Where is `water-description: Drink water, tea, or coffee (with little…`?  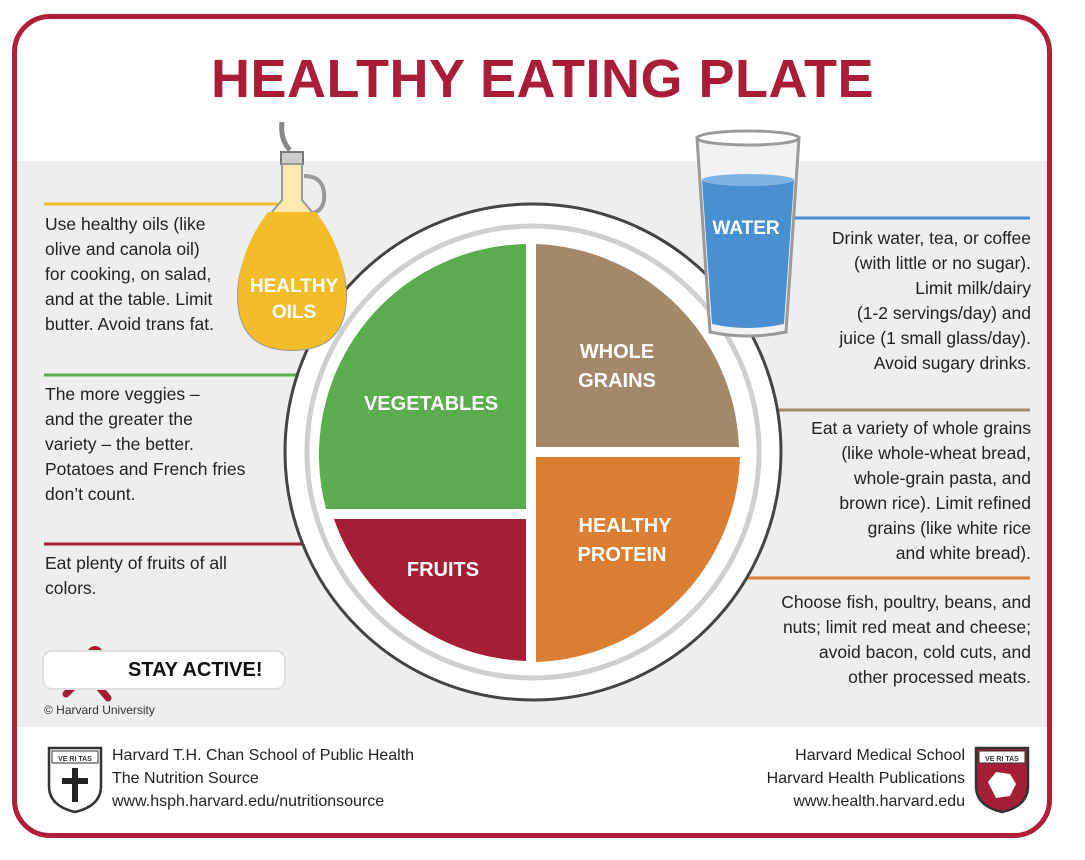
water-description: Drink water, tea, or coffee (with little… is located at coordinates (931, 300).